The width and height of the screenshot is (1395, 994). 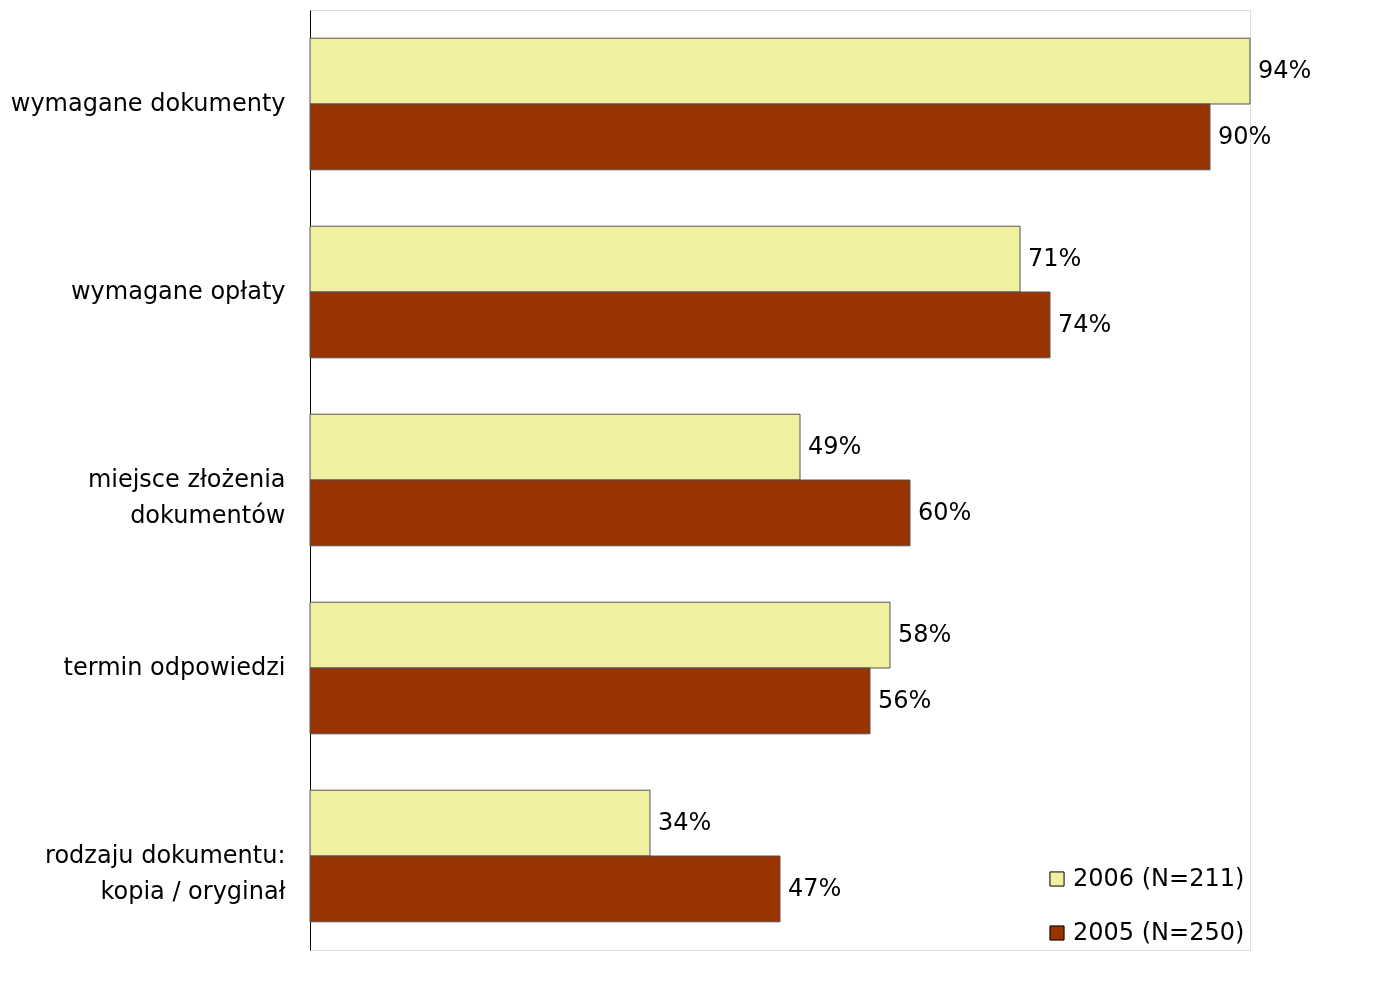 I want to click on data-label: 34%, so click(x=685, y=822).